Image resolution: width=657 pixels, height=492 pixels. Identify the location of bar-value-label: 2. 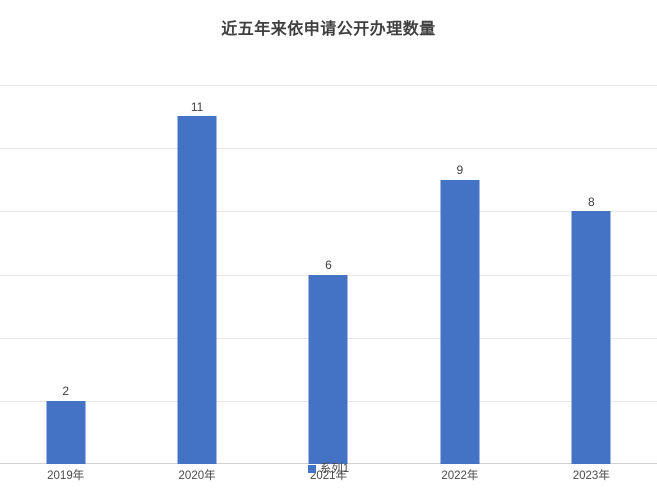
(66, 391).